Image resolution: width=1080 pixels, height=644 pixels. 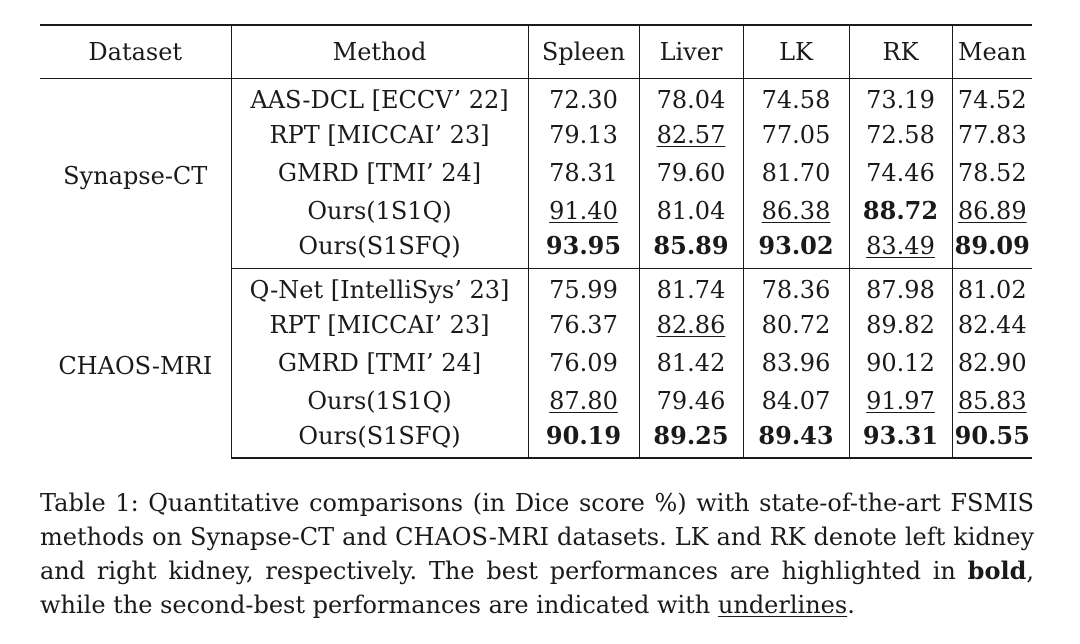 I want to click on value-cell: 76.37, so click(x=584, y=325).